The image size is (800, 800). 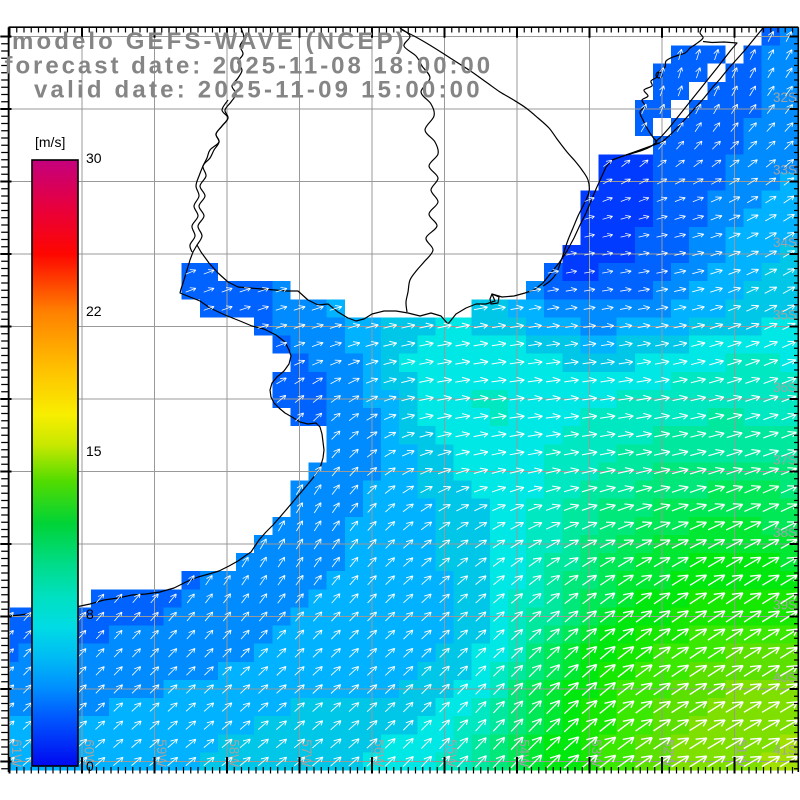 I want to click on svg-text: 59W, so click(x=161, y=753).